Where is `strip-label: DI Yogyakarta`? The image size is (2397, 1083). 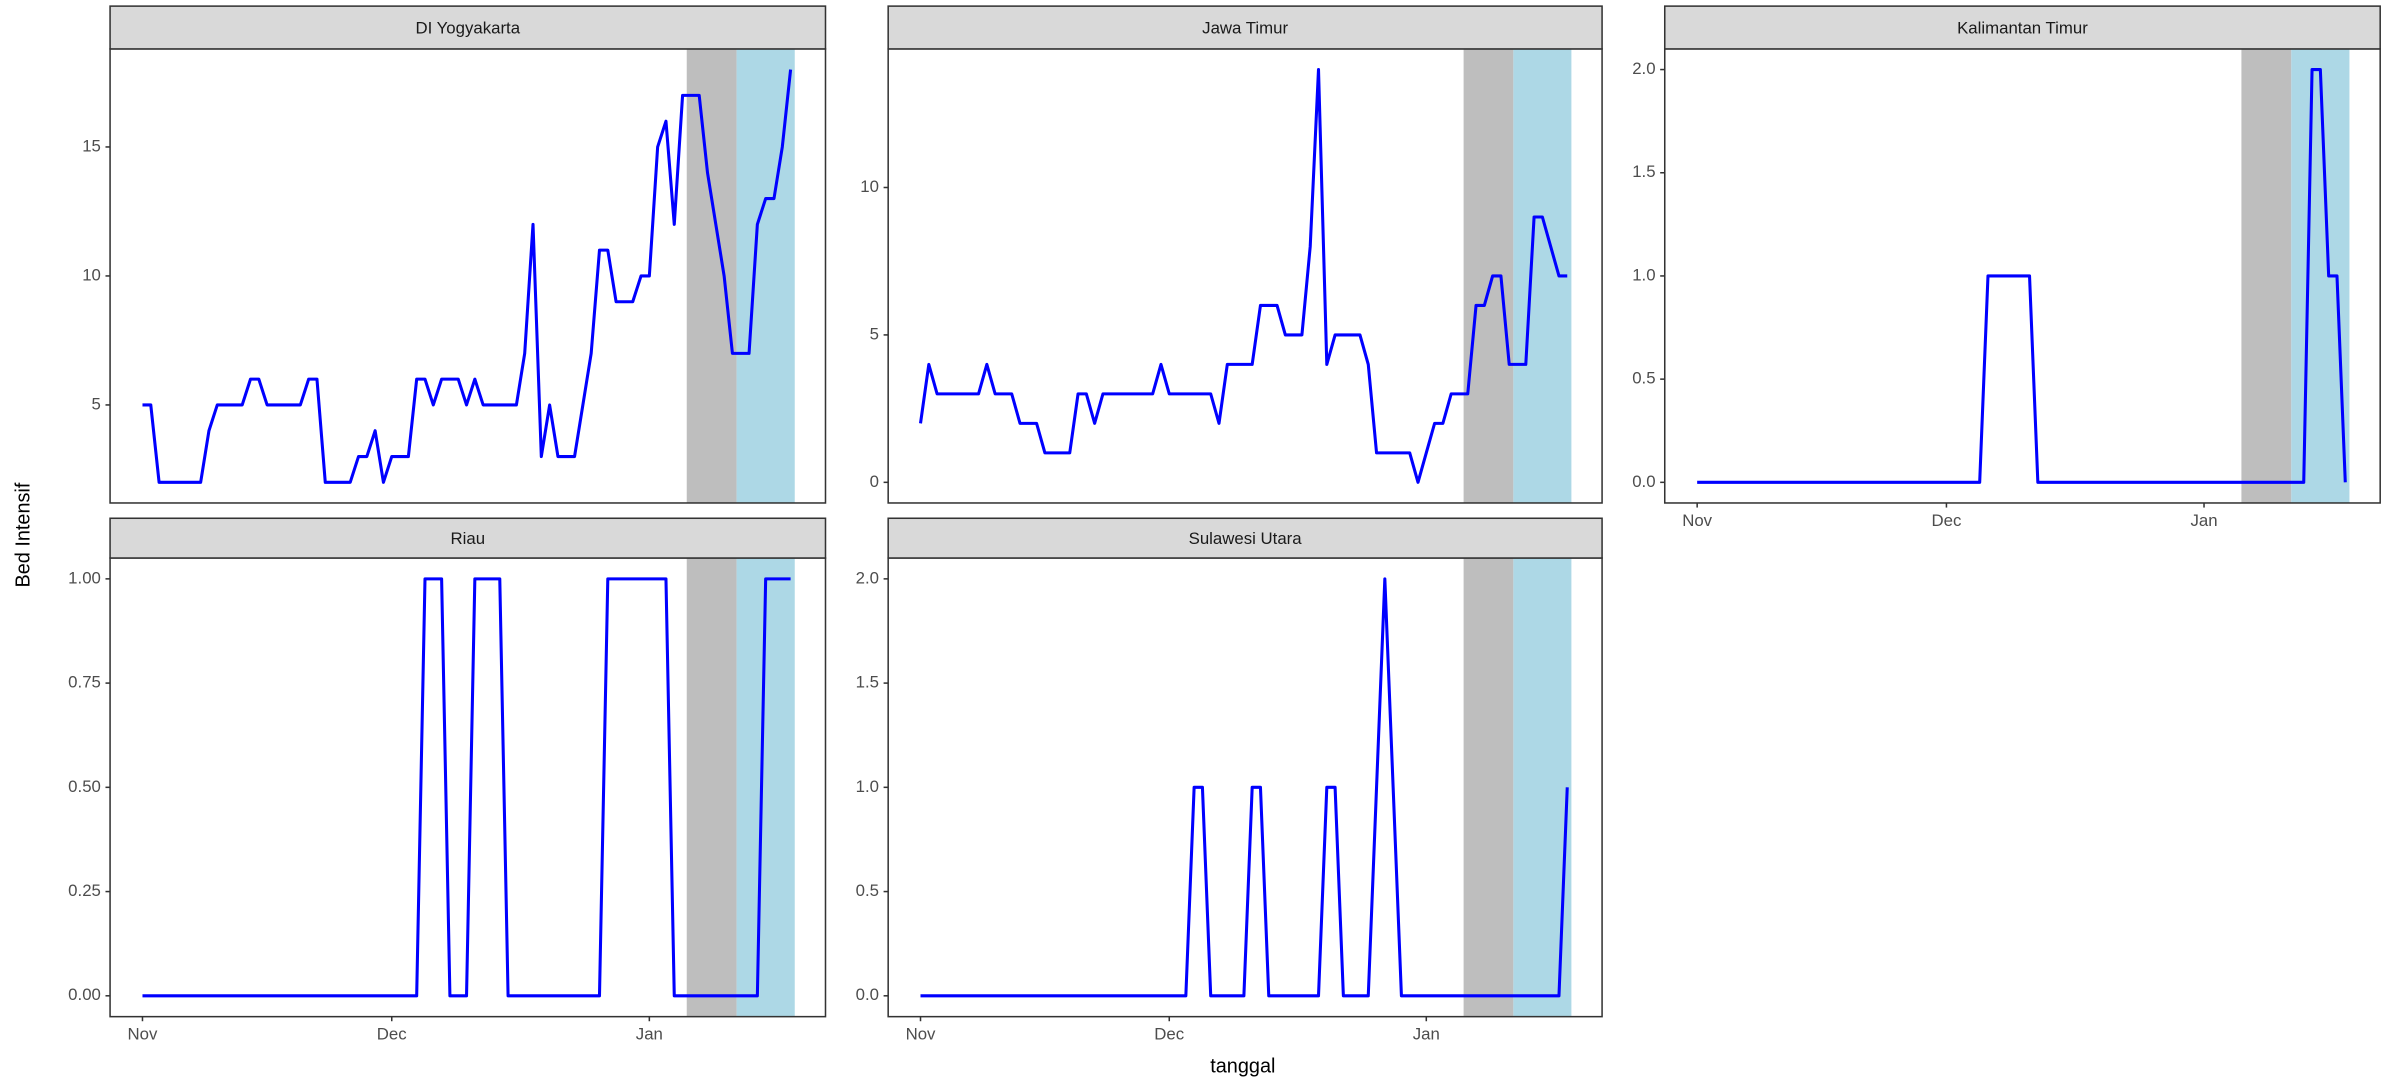 strip-label: DI Yogyakarta is located at coordinates (467, 27).